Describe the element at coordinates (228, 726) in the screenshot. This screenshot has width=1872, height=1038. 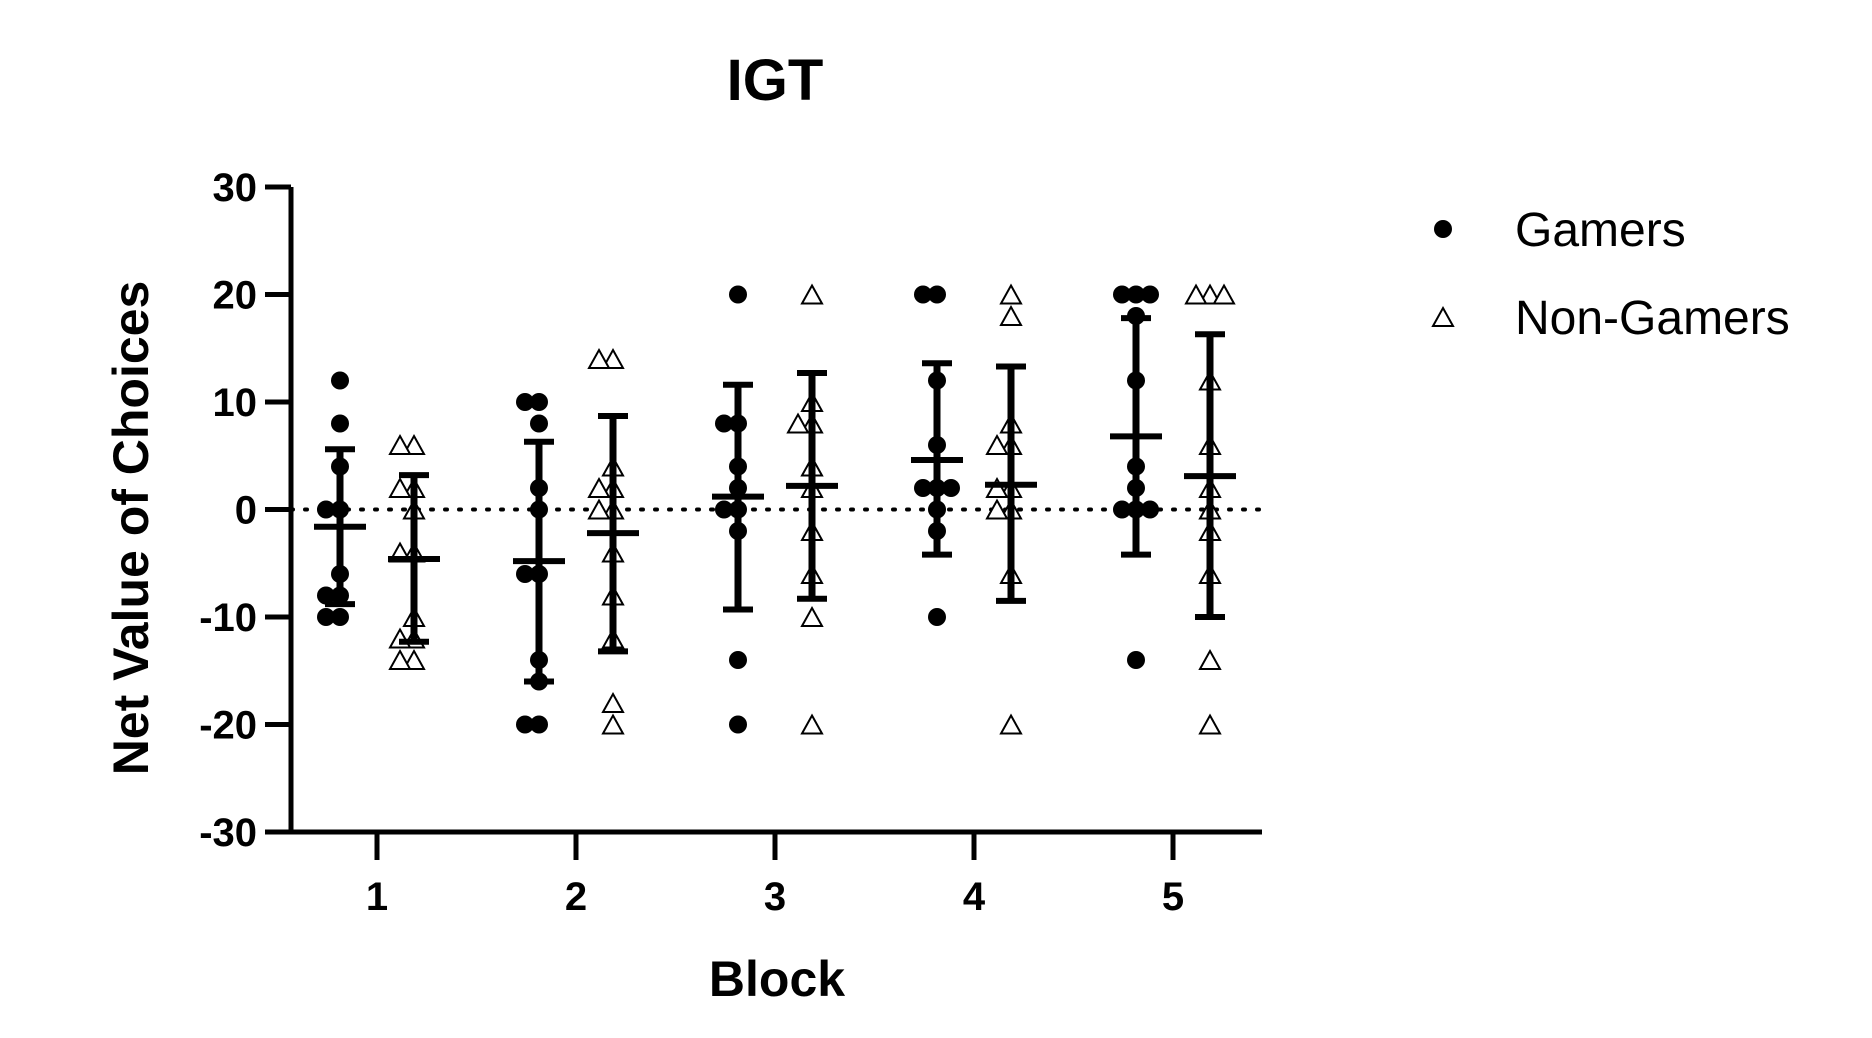
I see `y-tick-label: -20` at that location.